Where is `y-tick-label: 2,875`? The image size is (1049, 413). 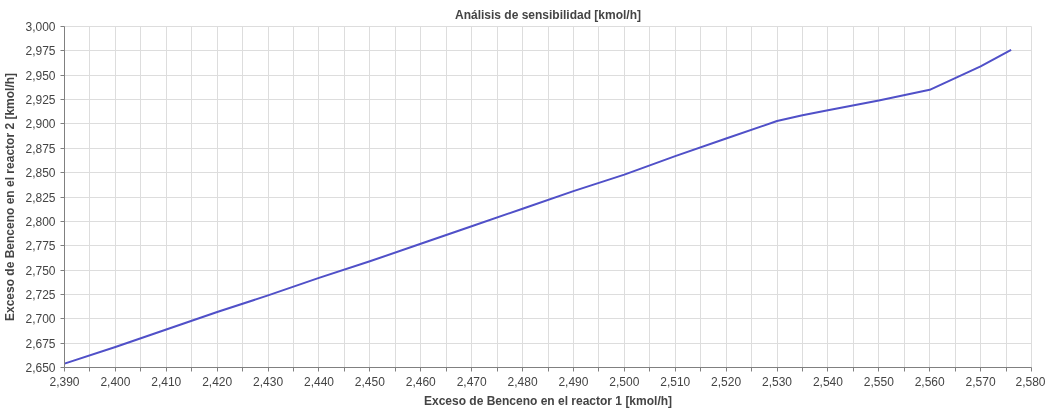
y-tick-label: 2,875 is located at coordinates (40, 148).